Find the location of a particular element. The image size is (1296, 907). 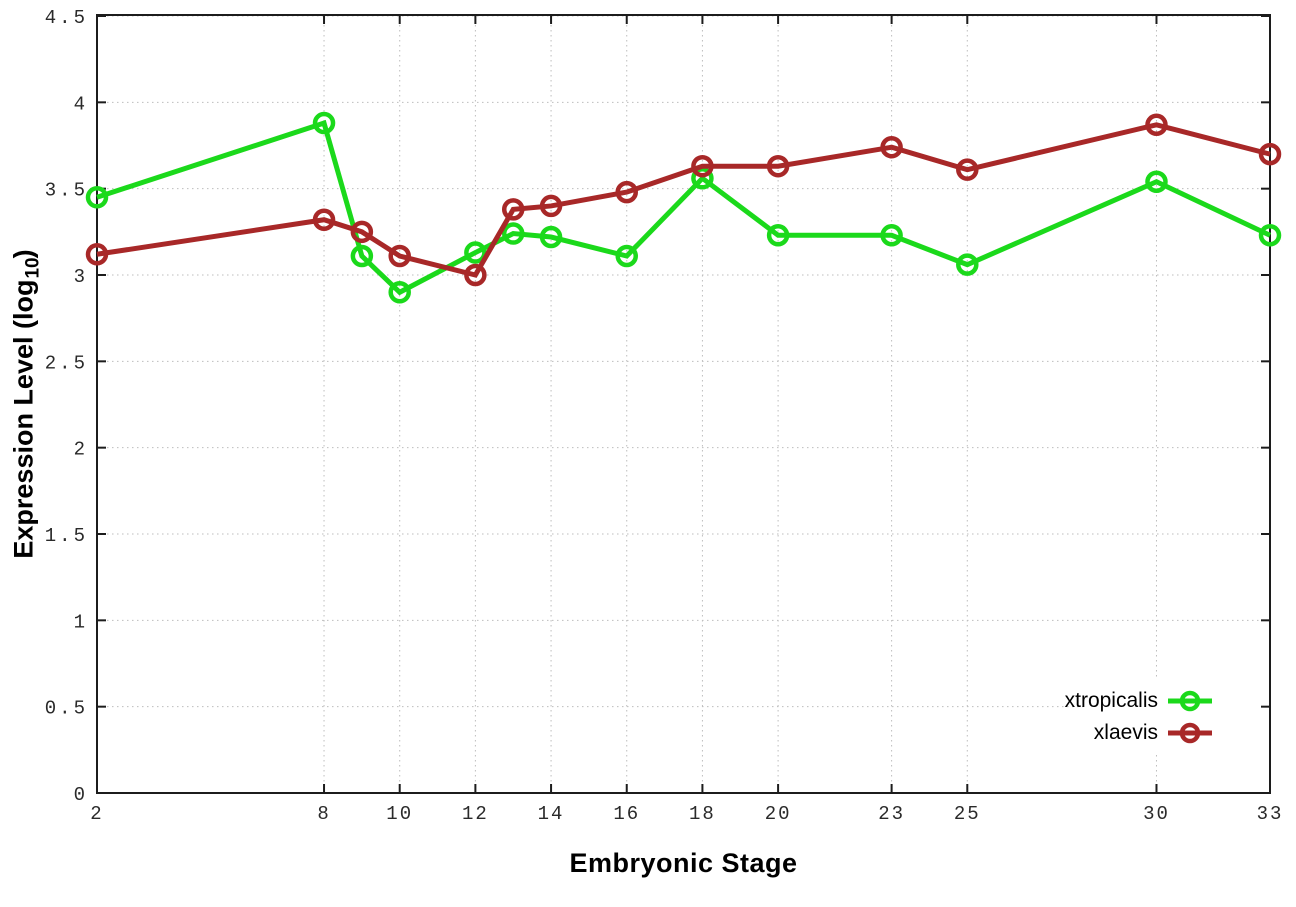

x-tick-label: 8 is located at coordinates (323, 814).